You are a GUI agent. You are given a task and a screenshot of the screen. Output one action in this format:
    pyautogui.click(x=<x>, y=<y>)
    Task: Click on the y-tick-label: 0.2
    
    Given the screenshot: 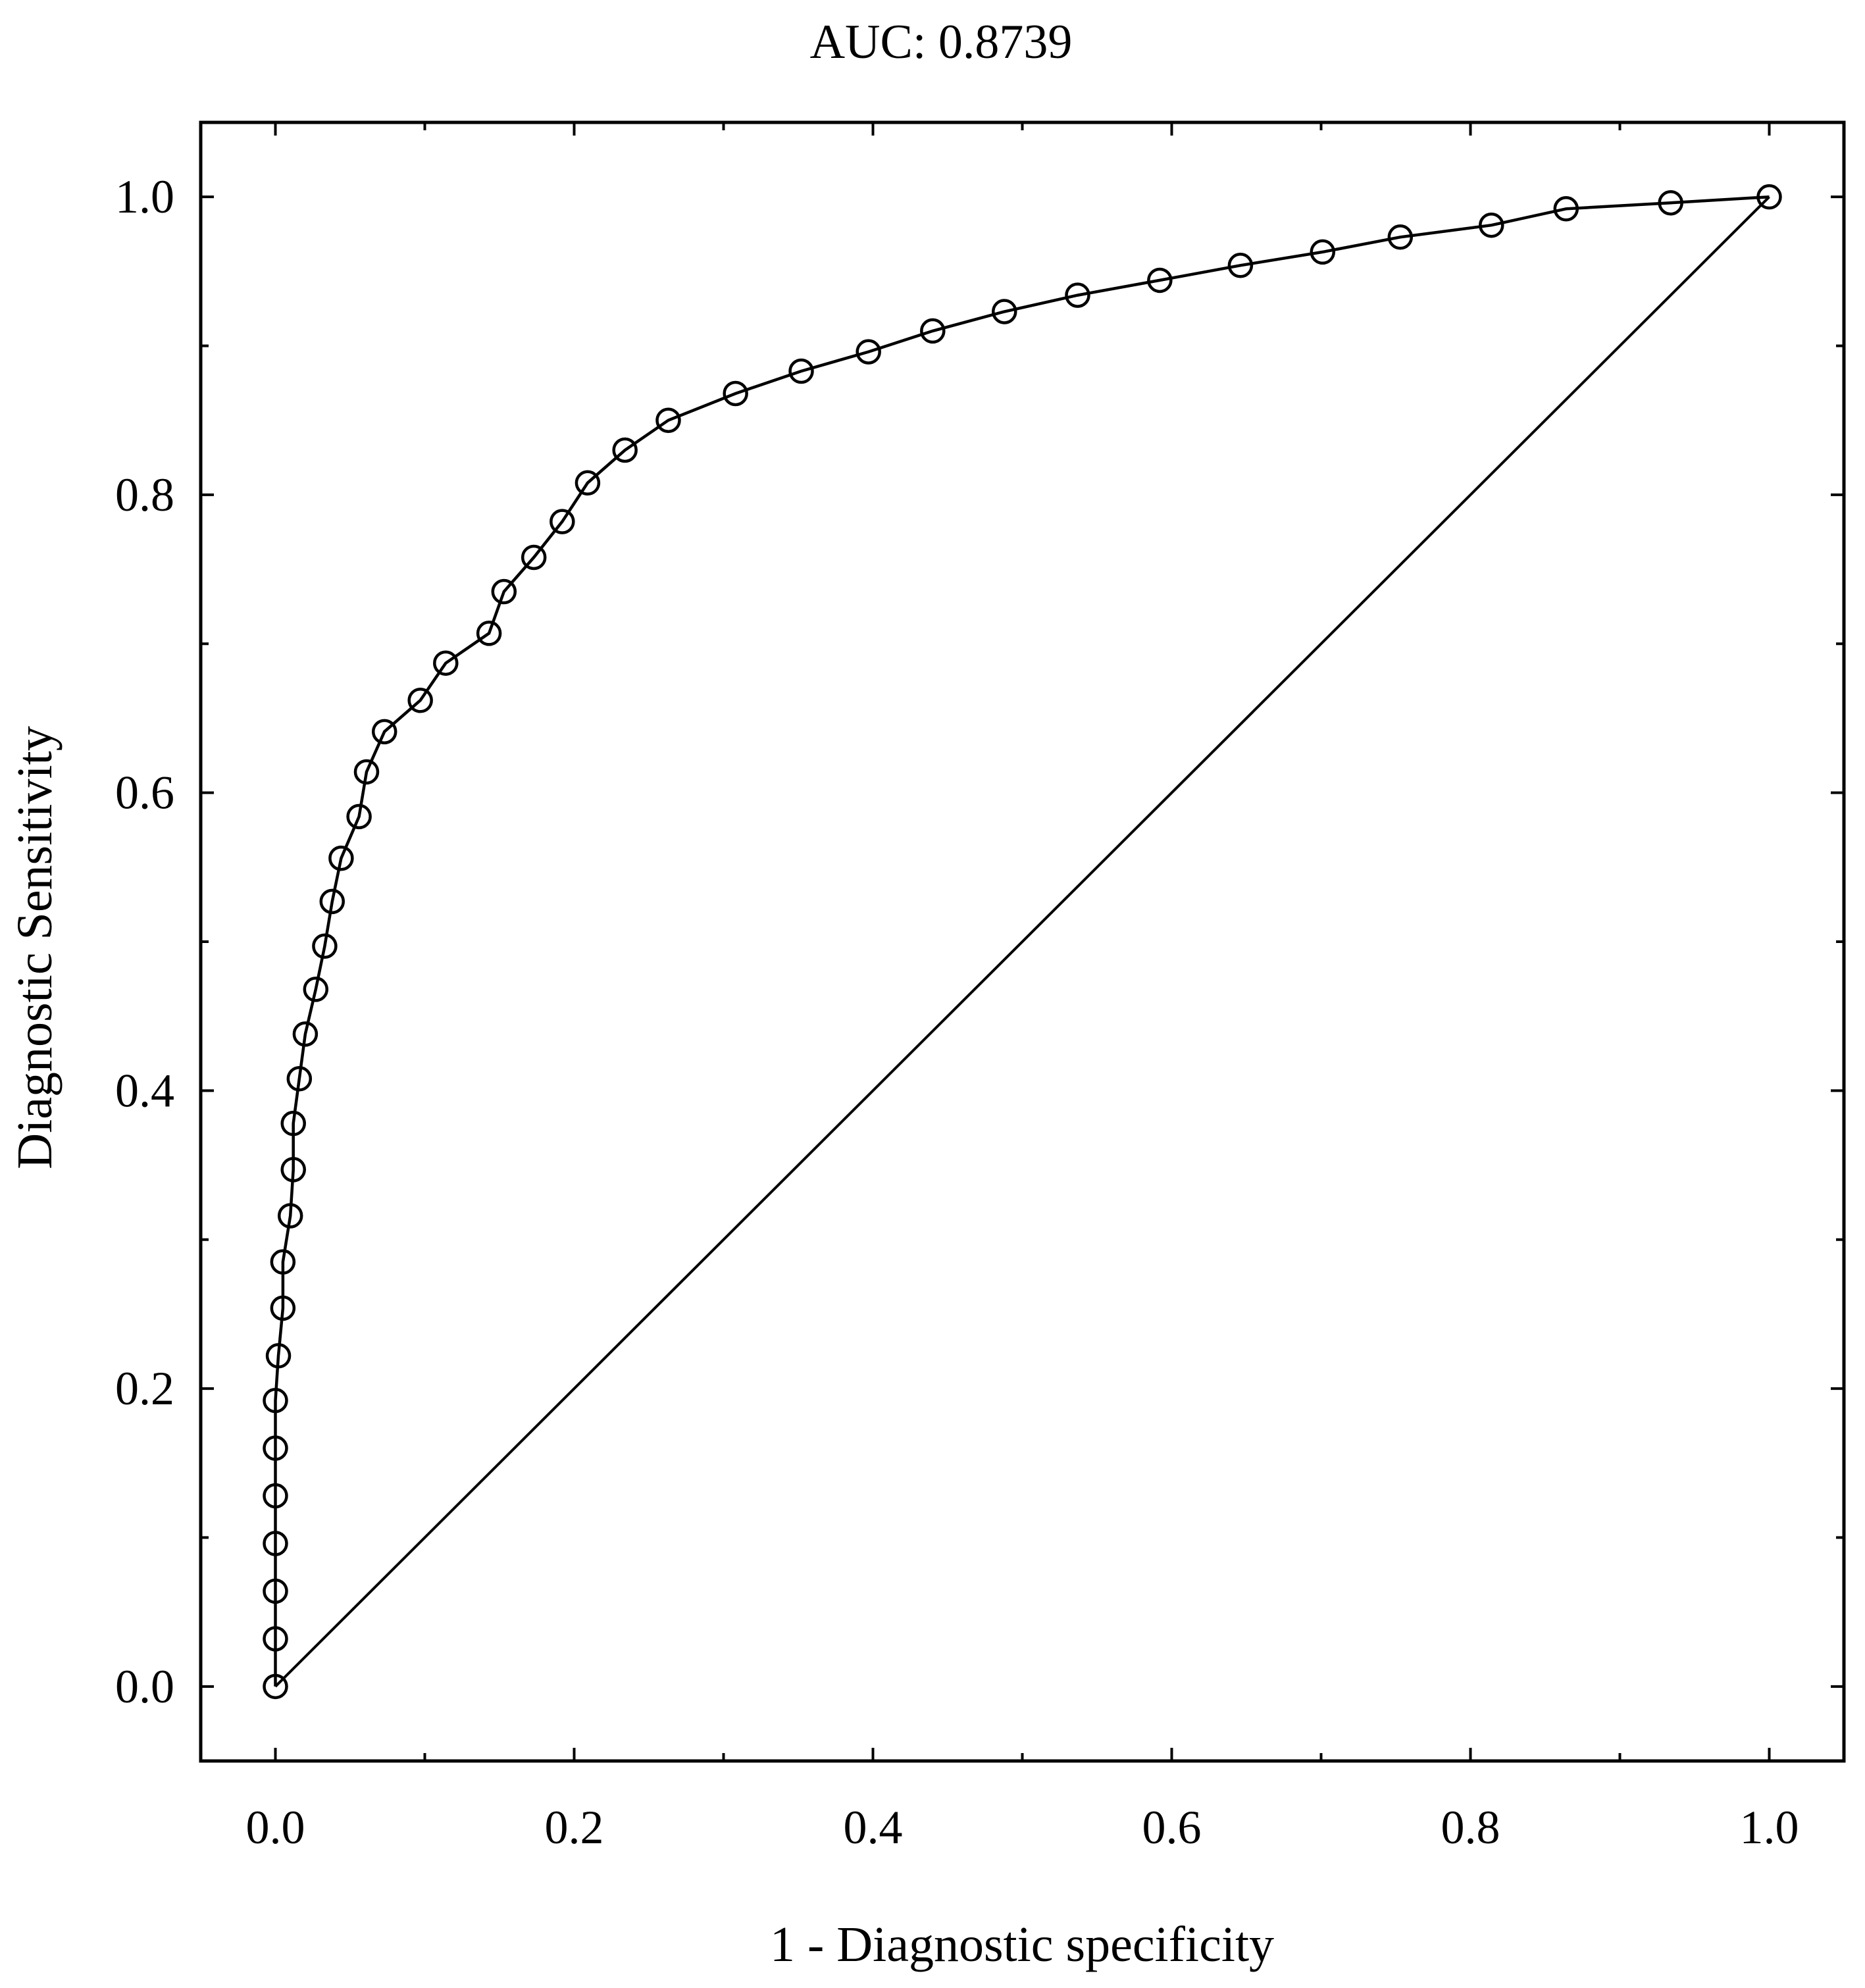 What is the action you would take?
    pyautogui.click(x=144, y=1388)
    